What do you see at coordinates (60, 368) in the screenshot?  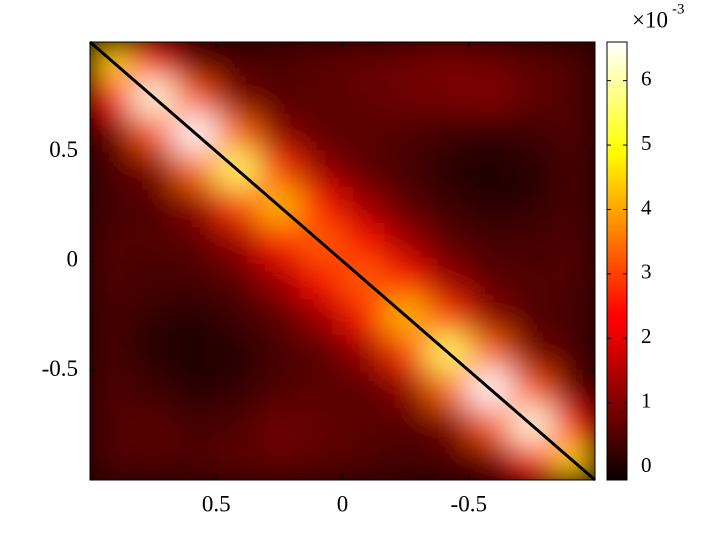 I see `y-tick-label: -0.5` at bounding box center [60, 368].